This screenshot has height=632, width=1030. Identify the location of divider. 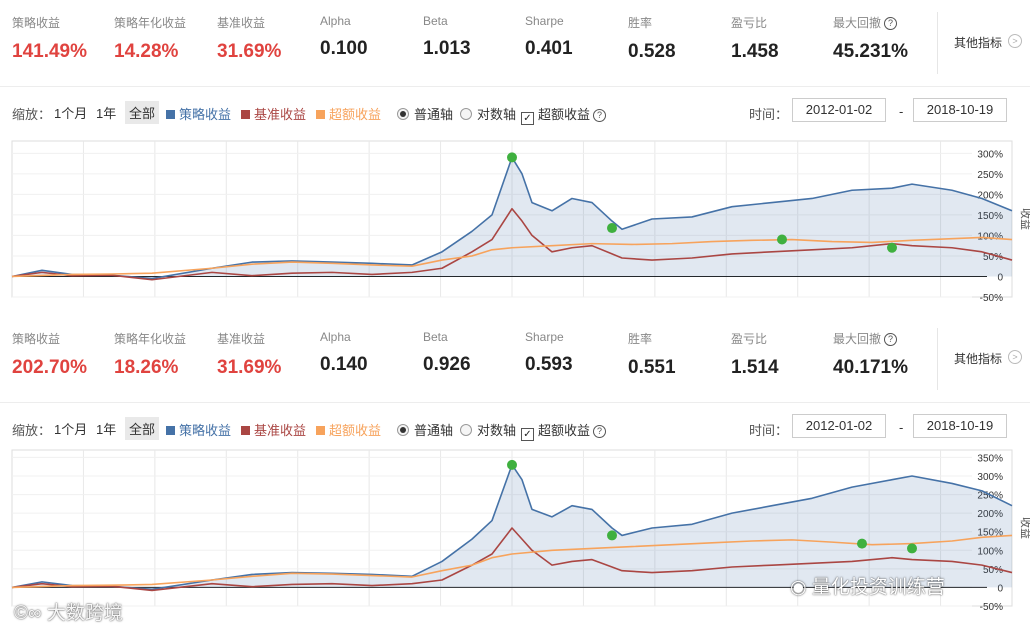
(515, 86).